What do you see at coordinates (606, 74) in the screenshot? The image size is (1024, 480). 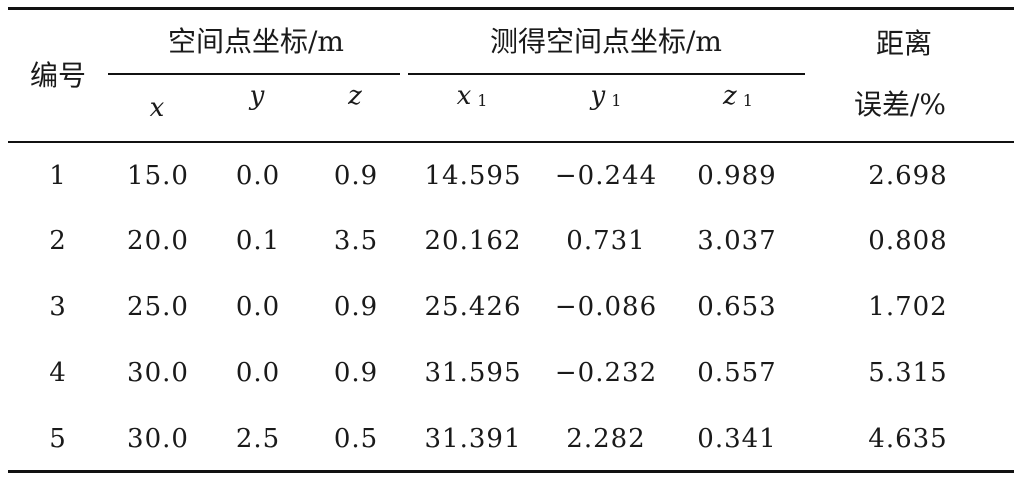 I see `group2-underline` at bounding box center [606, 74].